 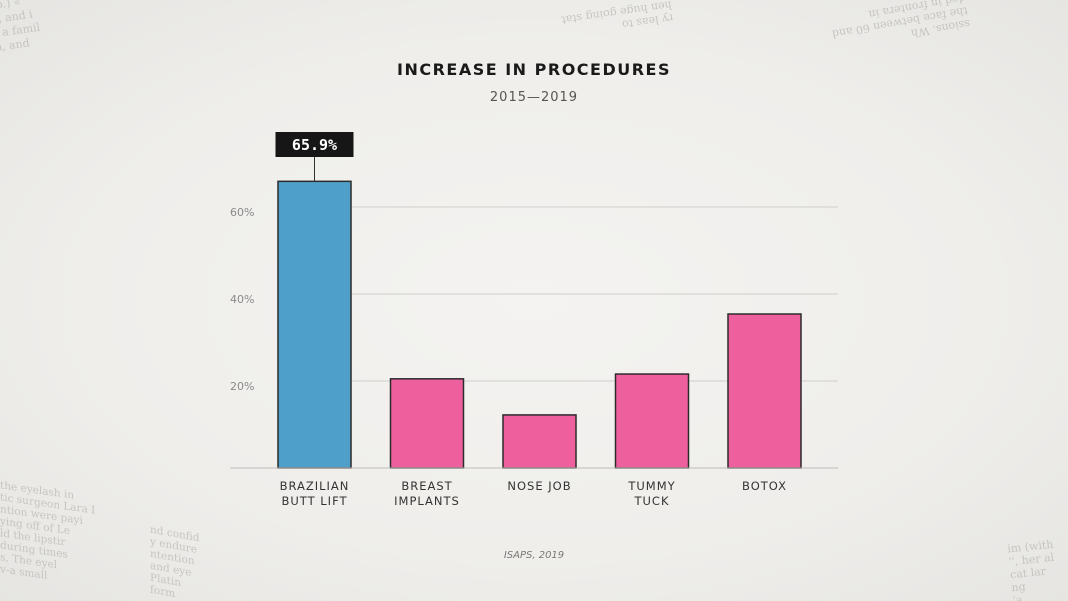 What do you see at coordinates (764, 486) in the screenshot?
I see `x-tick-label: BOTOX` at bounding box center [764, 486].